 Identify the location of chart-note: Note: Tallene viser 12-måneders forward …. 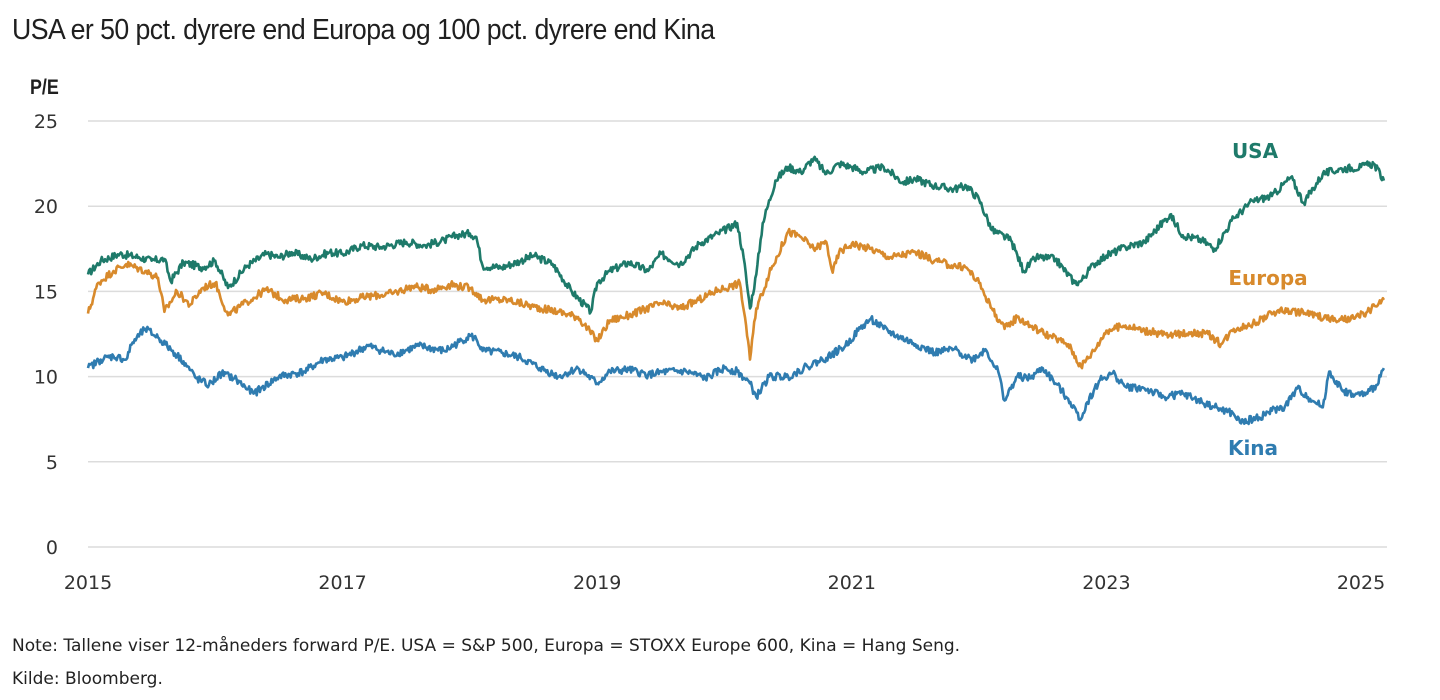
(486, 646).